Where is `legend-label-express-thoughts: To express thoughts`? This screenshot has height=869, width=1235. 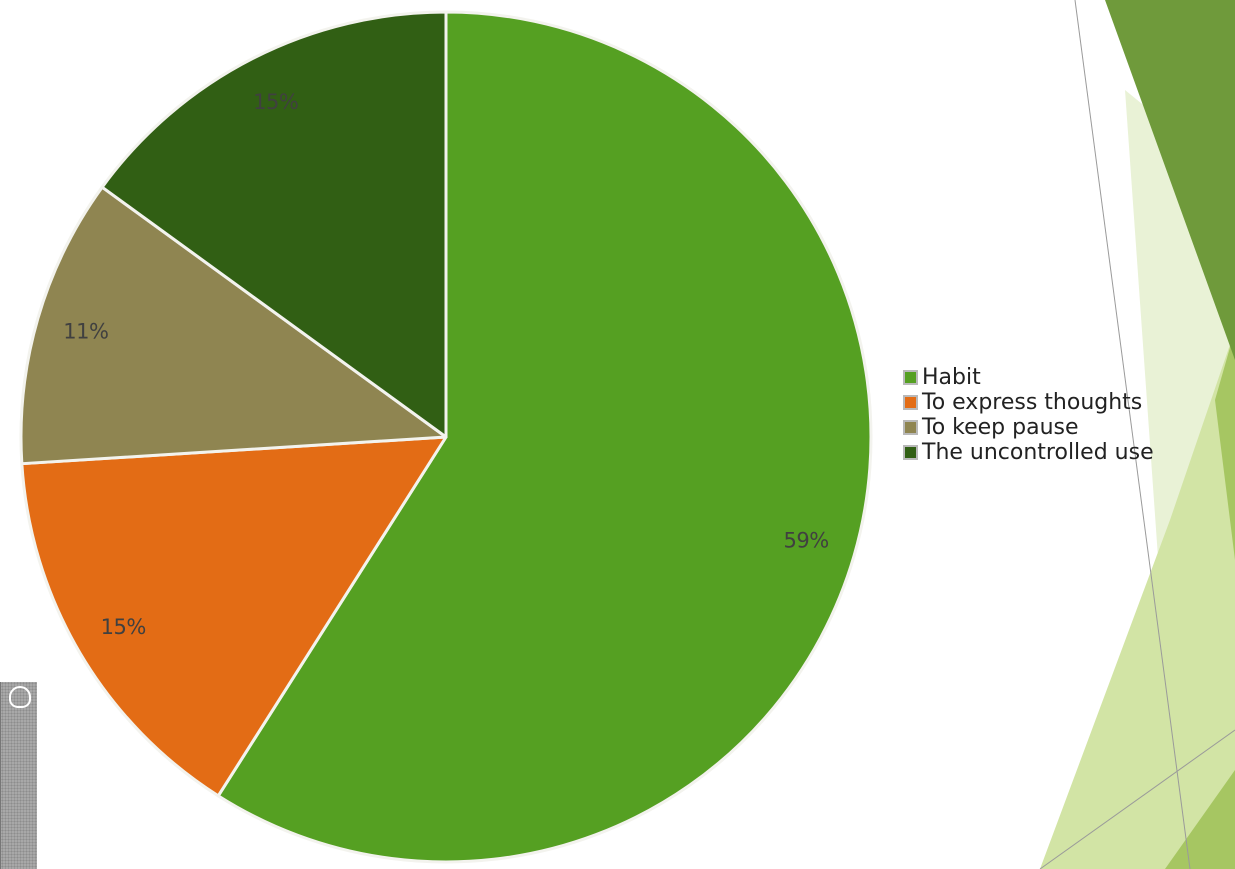
legend-label-express-thoughts: To express thoughts is located at coordinates (1032, 402).